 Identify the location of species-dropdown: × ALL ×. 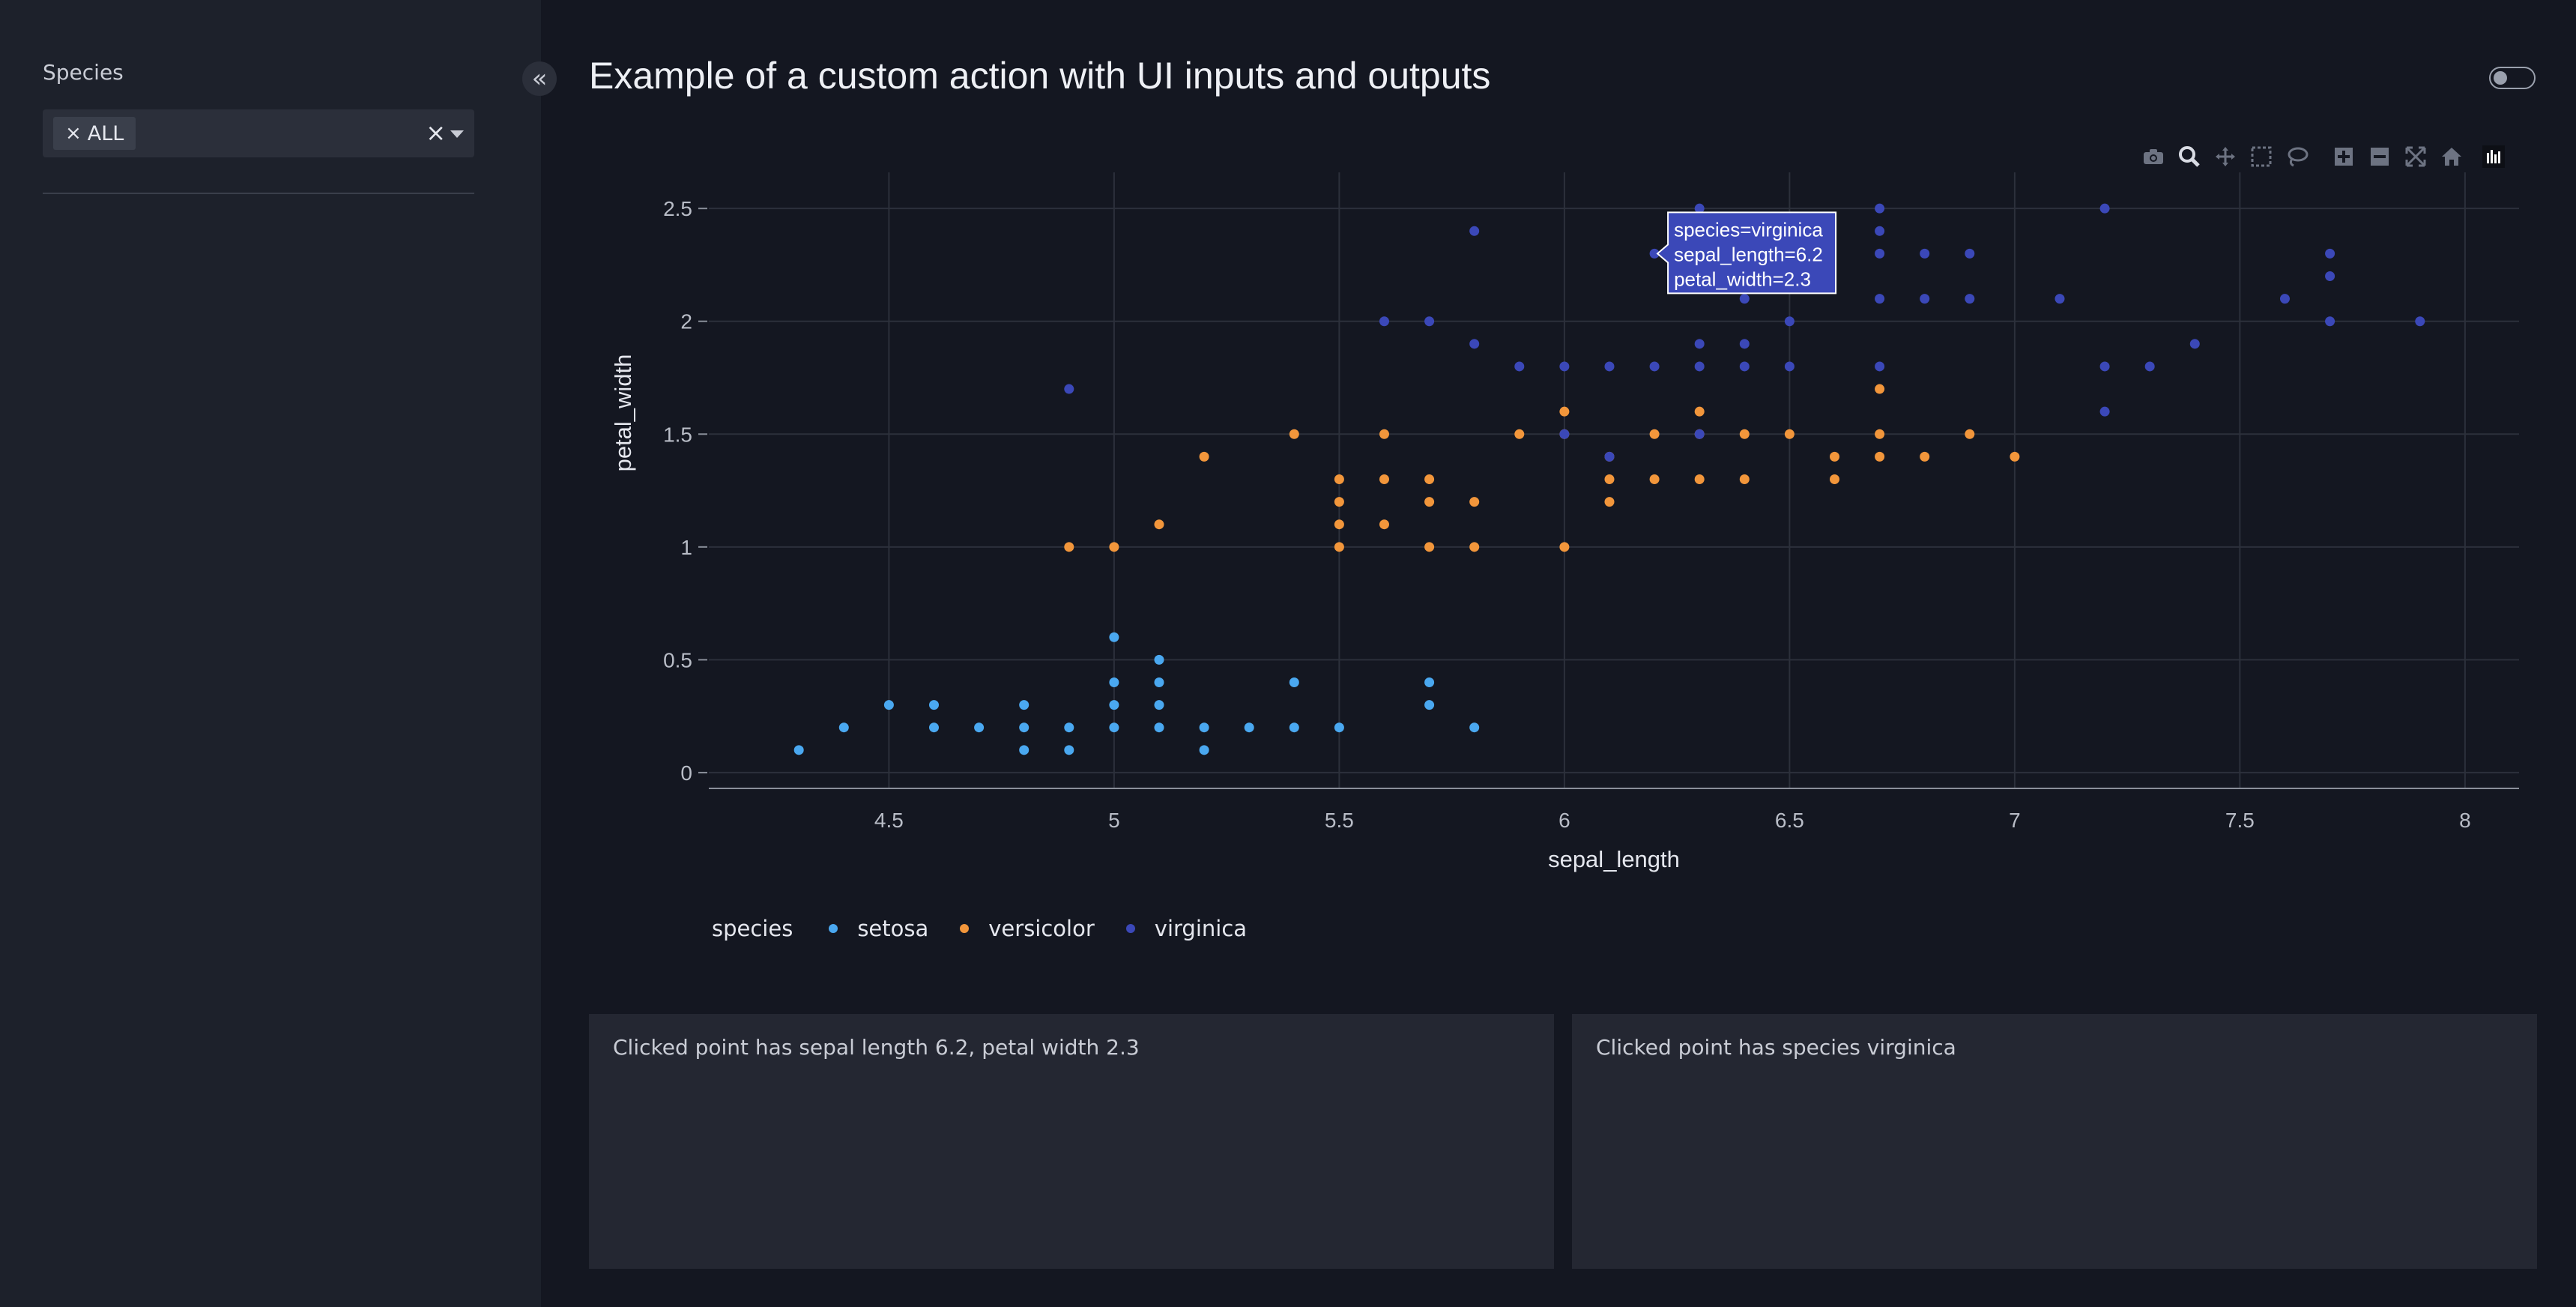
(258, 133).